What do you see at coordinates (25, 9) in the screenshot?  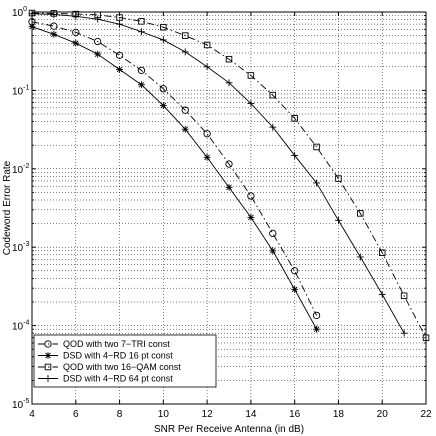 I see `y-tick-exponent: 0` at bounding box center [25, 9].